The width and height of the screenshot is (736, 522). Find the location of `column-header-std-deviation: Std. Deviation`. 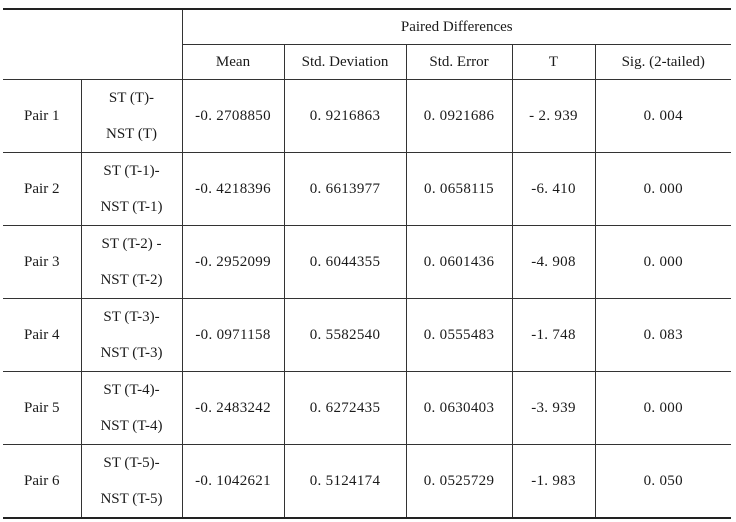

column-header-std-deviation: Std. Deviation is located at coordinates (344, 62).